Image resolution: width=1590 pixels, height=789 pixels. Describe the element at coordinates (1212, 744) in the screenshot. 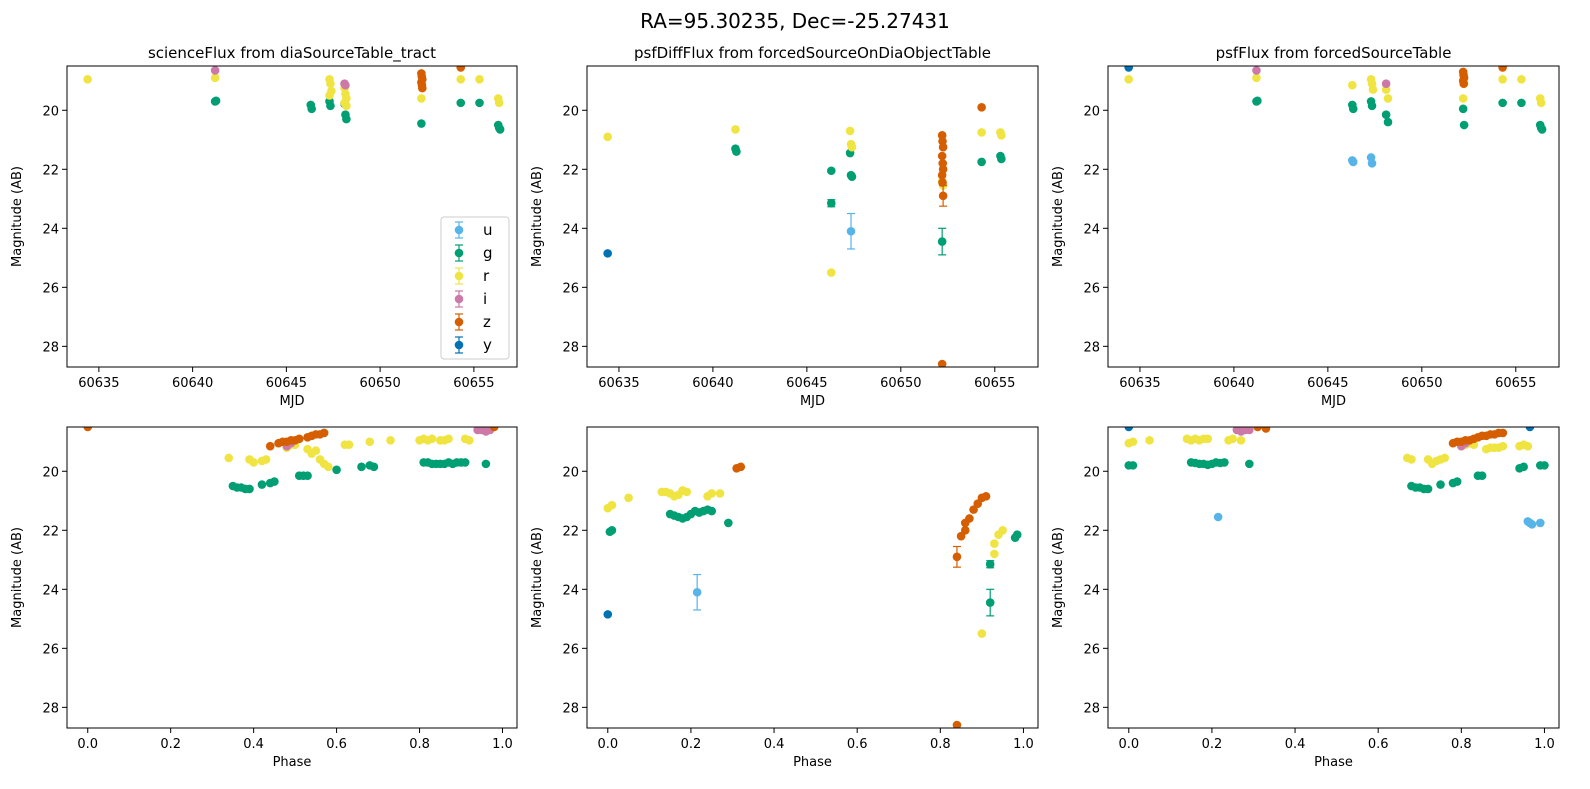

I see `x-tick-label: 0.2` at that location.